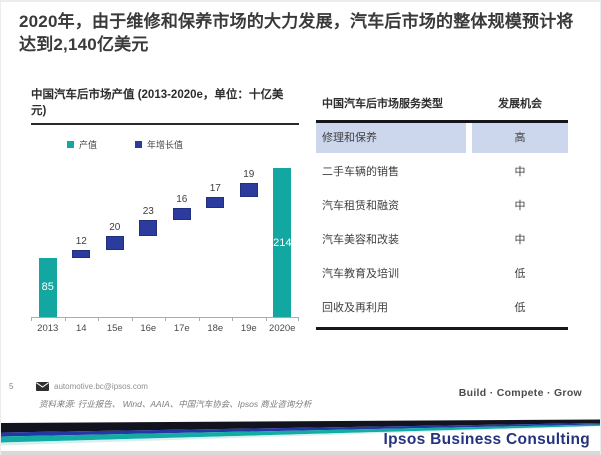  Describe the element at coordinates (442, 276) in the screenshot. I see `table-row: 汽车教育及培训 低` at that location.